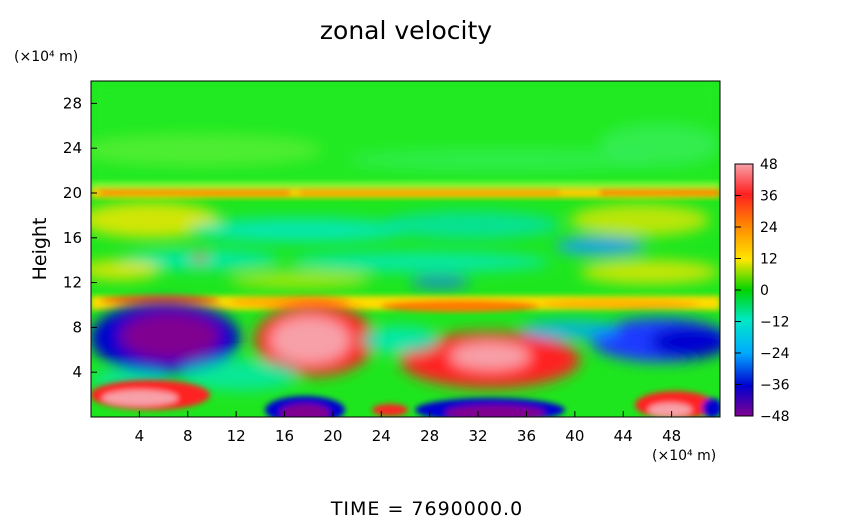  Describe the element at coordinates (769, 197) in the screenshot. I see `colorbar-tick-label: 36` at that location.